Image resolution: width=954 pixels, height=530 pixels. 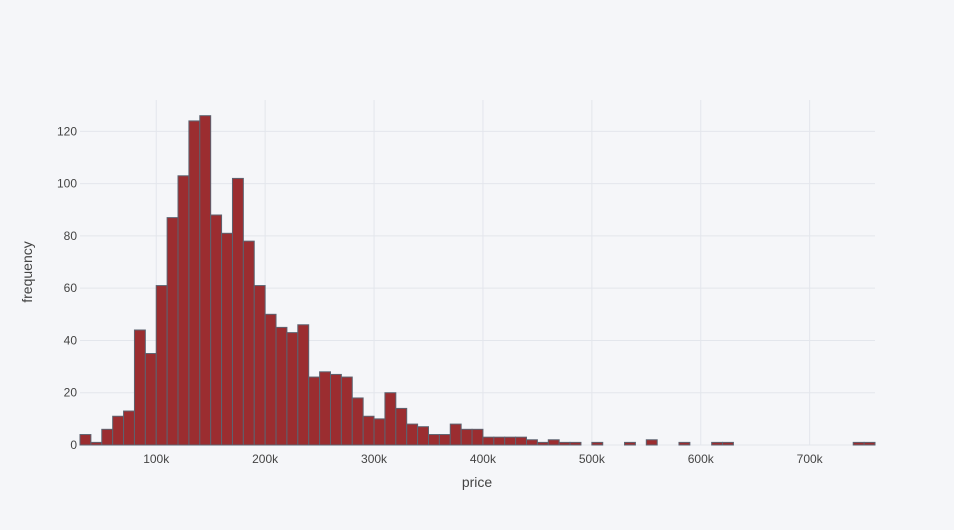 What do you see at coordinates (71, 340) in the screenshot?
I see `y-tick-label: 40` at bounding box center [71, 340].